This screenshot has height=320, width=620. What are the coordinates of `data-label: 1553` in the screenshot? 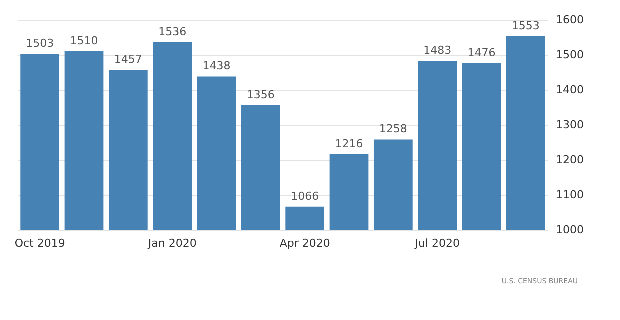 It's located at (526, 25).